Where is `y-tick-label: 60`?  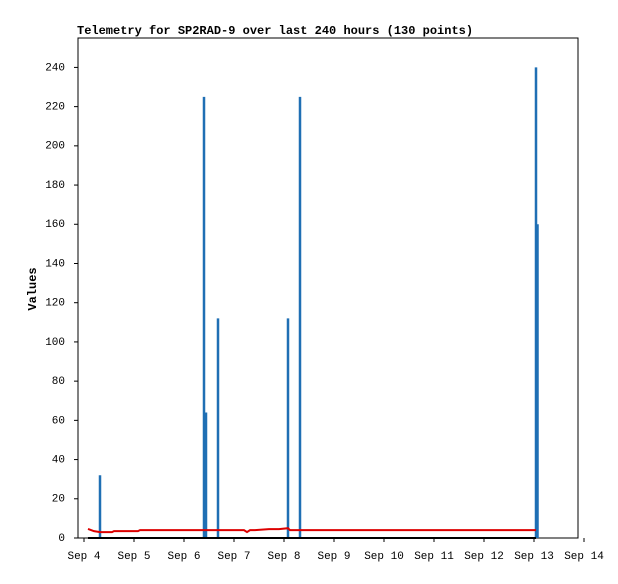
y-tick-label: 60 is located at coordinates (58, 421).